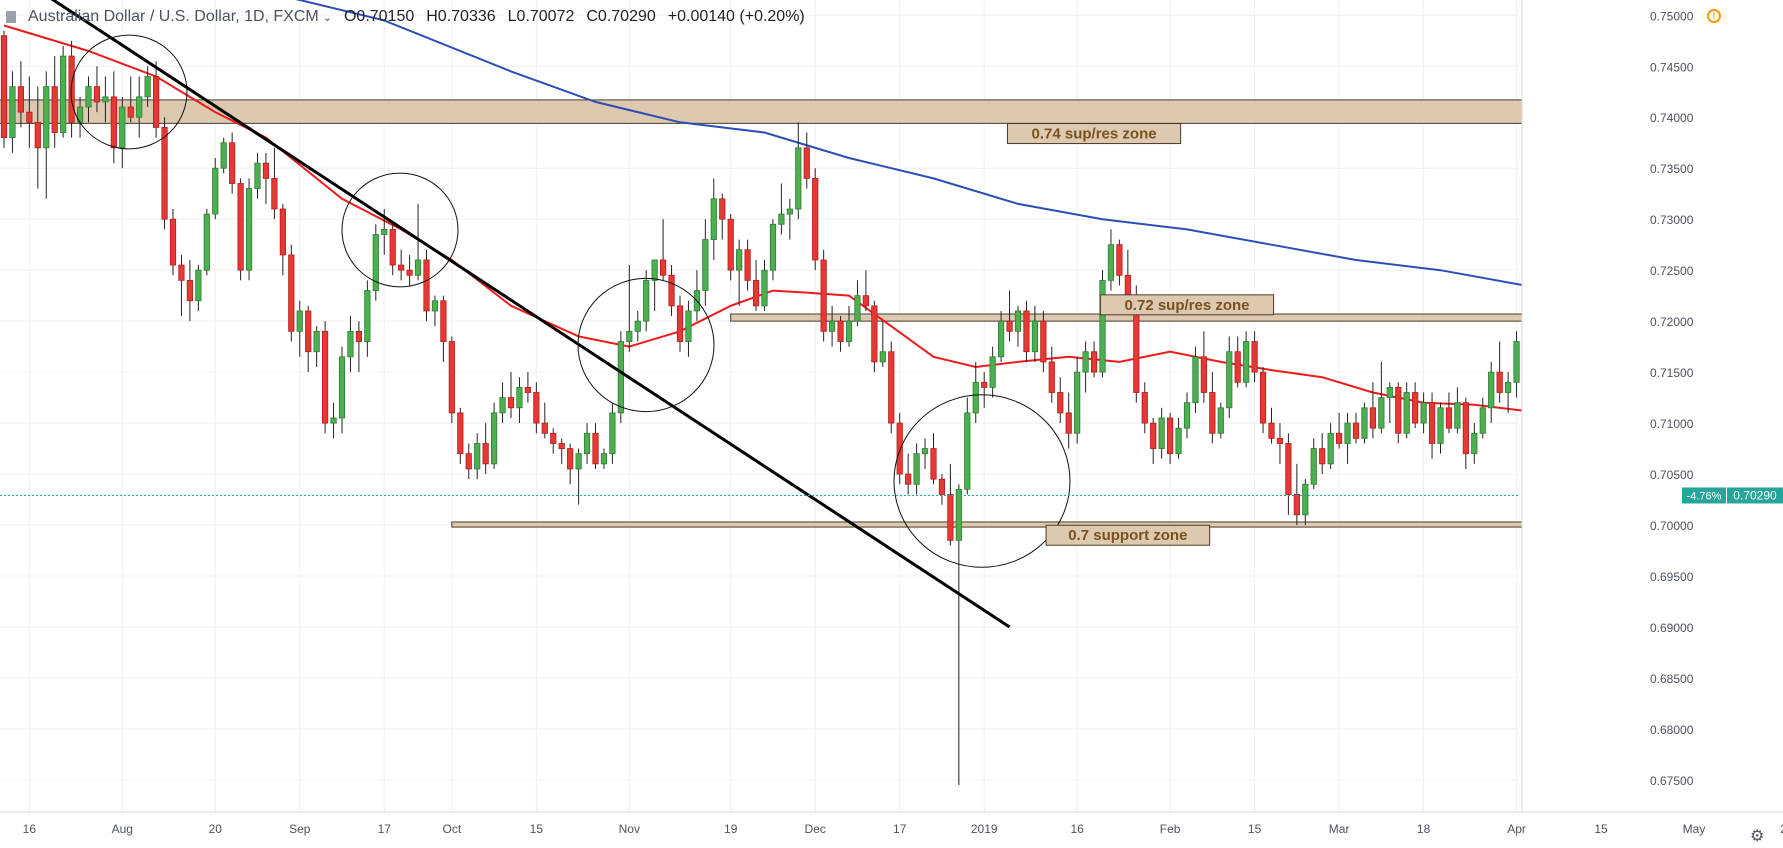 This screenshot has height=848, width=1783. Describe the element at coordinates (216, 829) in the screenshot. I see `time-tick-label: 20` at that location.